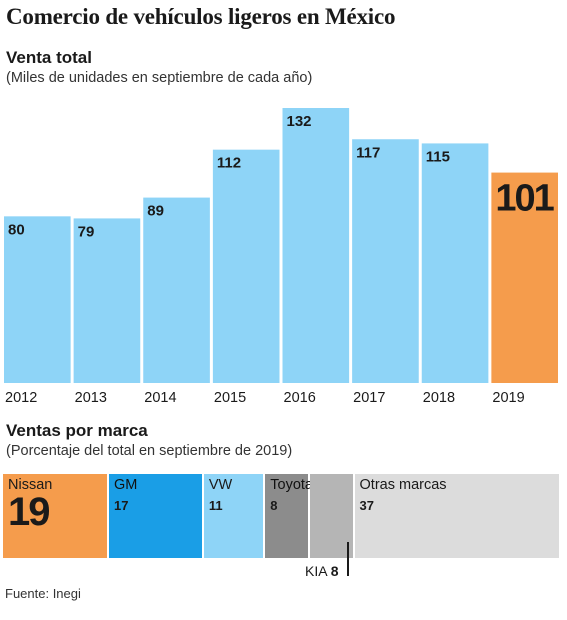  Describe the element at coordinates (37, 299) in the screenshot. I see `bar-2012` at that location.